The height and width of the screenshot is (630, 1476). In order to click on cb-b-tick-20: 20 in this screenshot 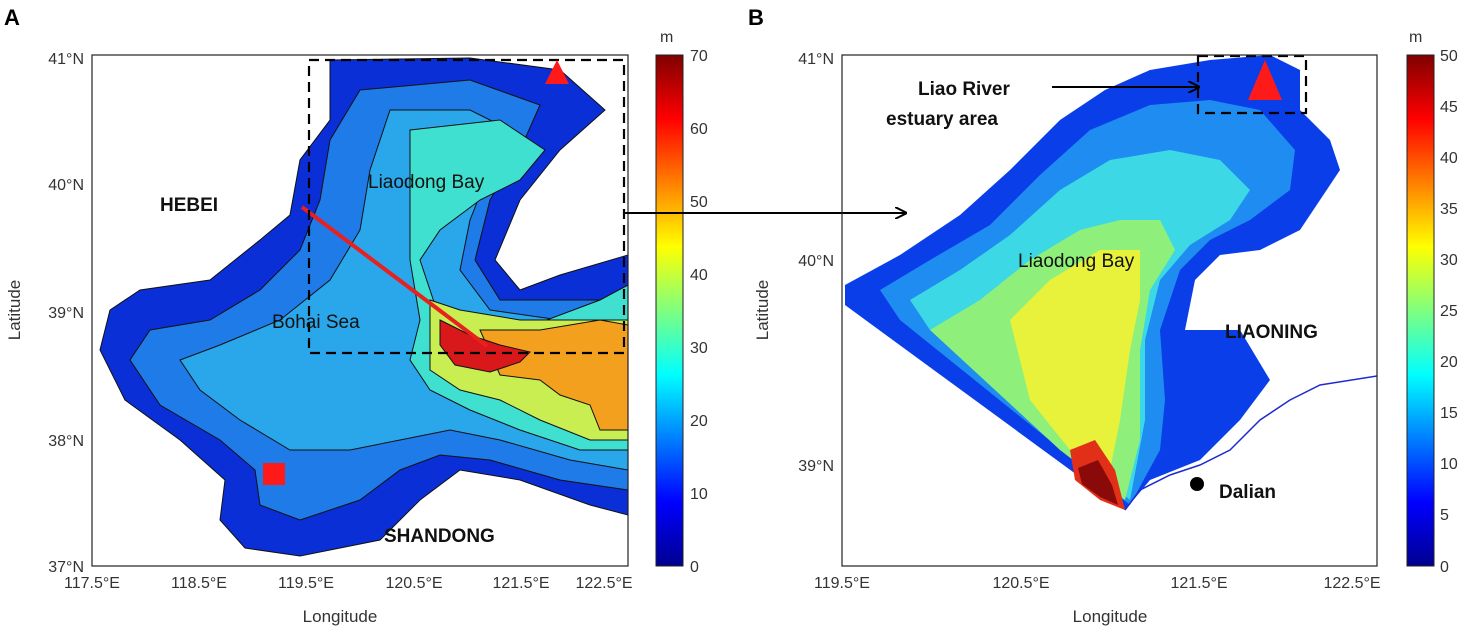, I will do `click(1449, 362)`.